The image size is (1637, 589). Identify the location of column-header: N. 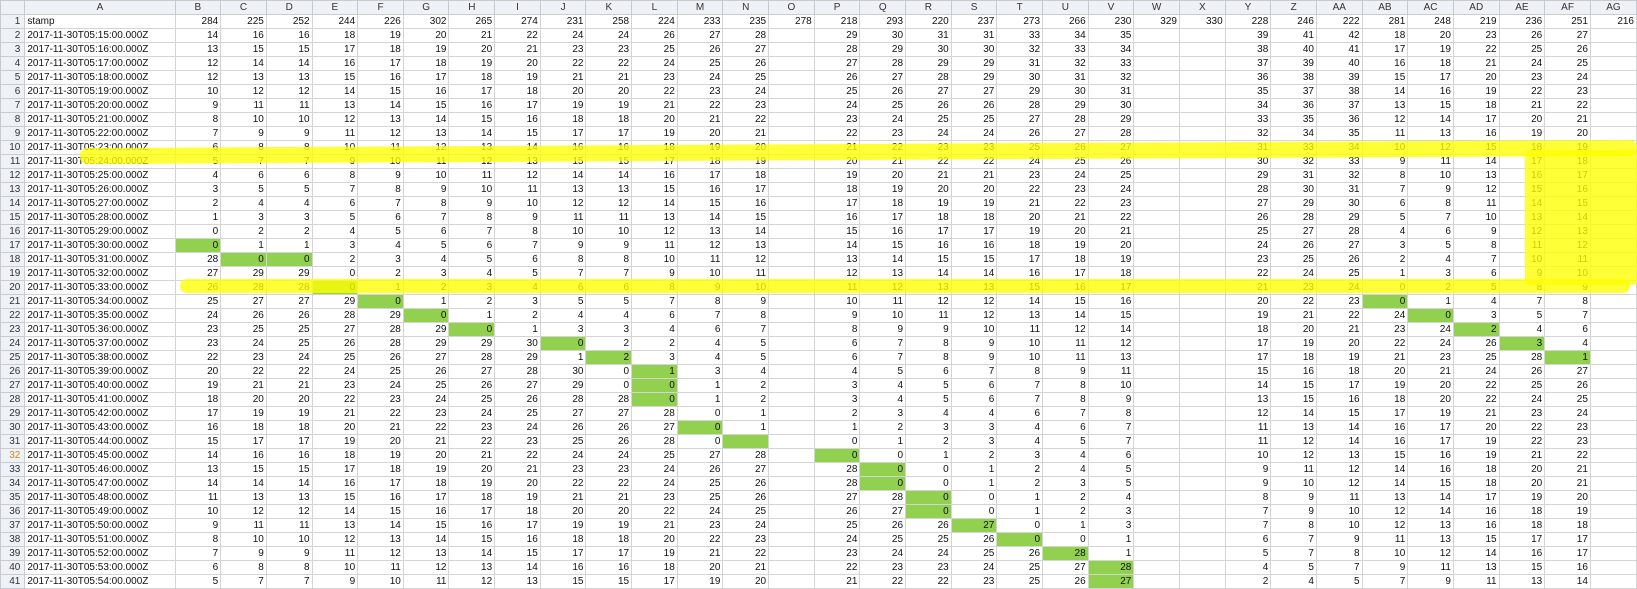
(746, 7).